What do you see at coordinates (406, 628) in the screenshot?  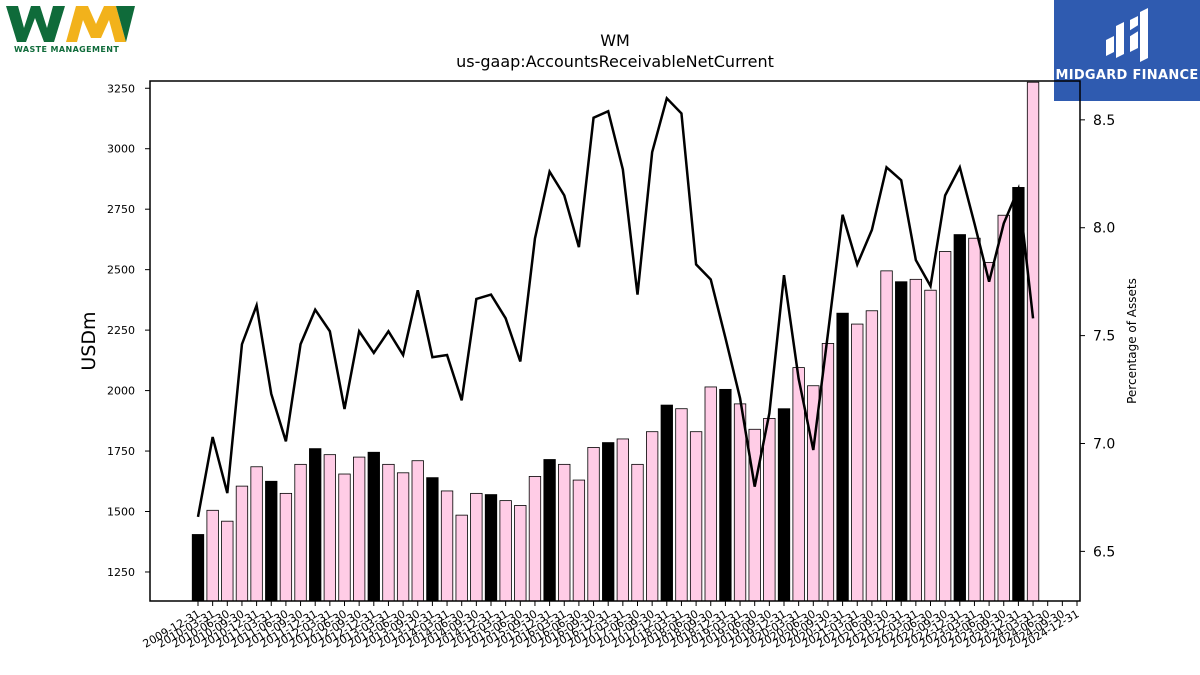 I see `x-tick-label: 2013-12-31` at bounding box center [406, 628].